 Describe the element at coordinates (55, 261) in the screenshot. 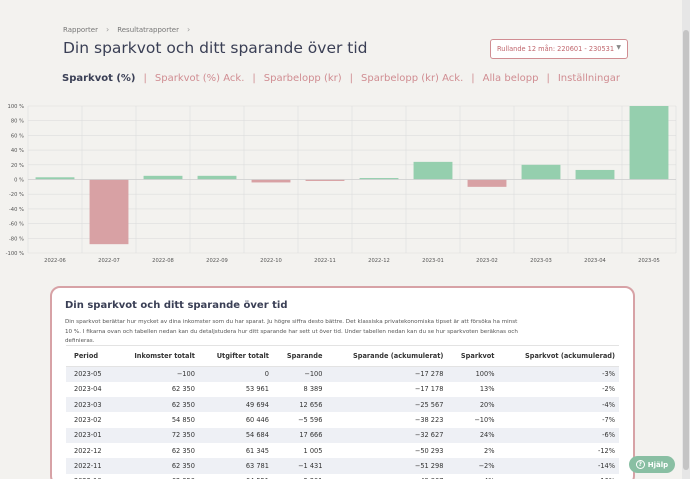

I see `x-tick-label: 2022-06` at that location.